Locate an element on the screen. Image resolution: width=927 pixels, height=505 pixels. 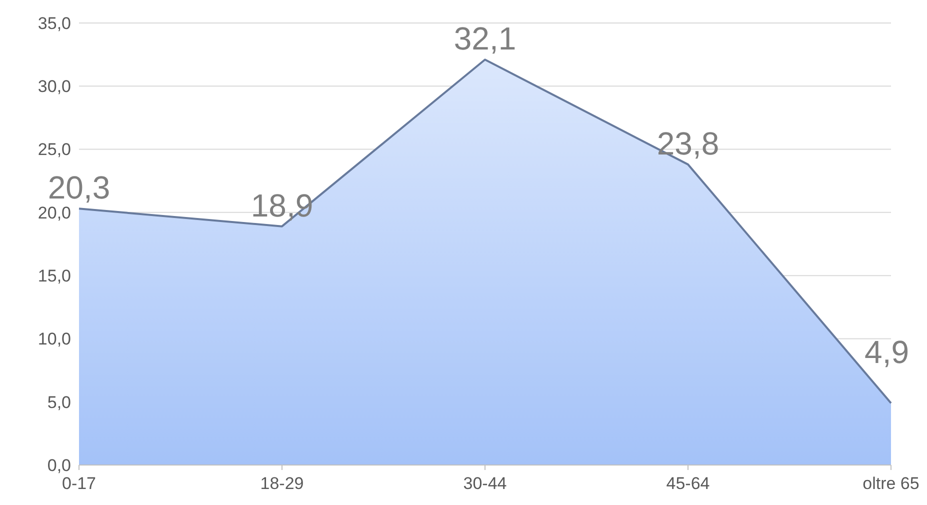
x-tick-label: 45-64 is located at coordinates (688, 483).